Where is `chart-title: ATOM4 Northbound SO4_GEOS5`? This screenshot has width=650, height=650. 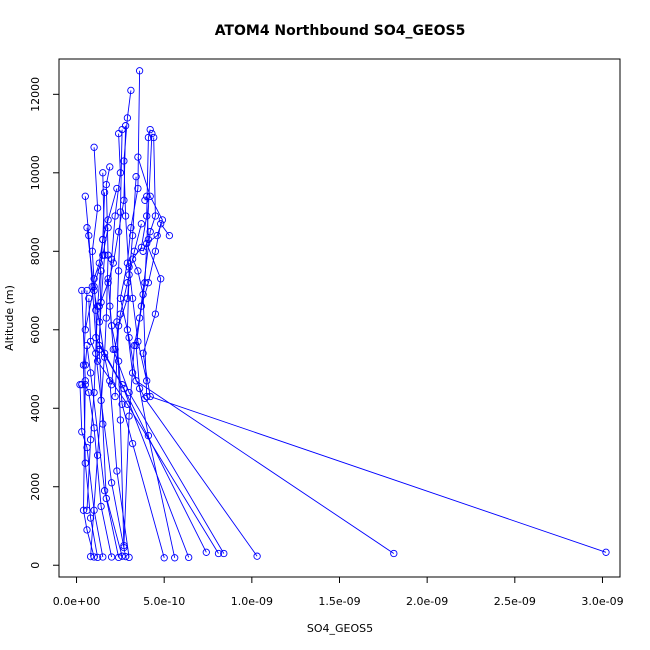 chart-title: ATOM4 Northbound SO4_GEOS5 is located at coordinates (340, 31).